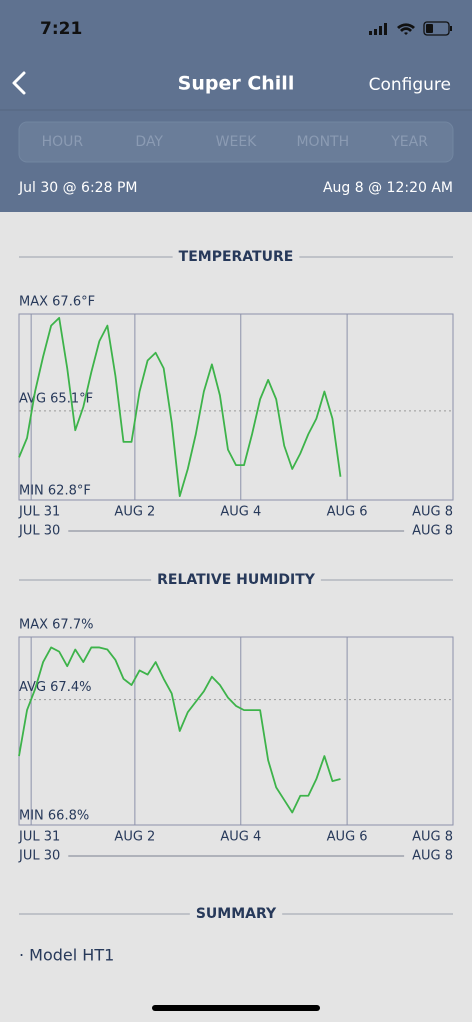 This screenshot has height=1026, width=472. What do you see at coordinates (236, 257) in the screenshot?
I see `chart-title: TEMPERATURE` at bounding box center [236, 257].